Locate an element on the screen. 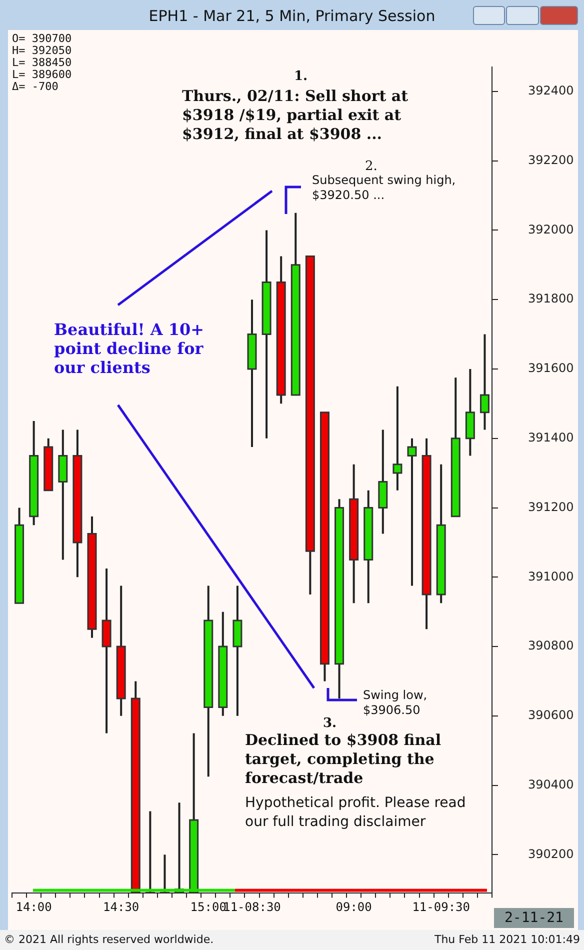 The image size is (584, 950). text: Thu Feb 11 2021 10:01:49 is located at coordinates (507, 939).